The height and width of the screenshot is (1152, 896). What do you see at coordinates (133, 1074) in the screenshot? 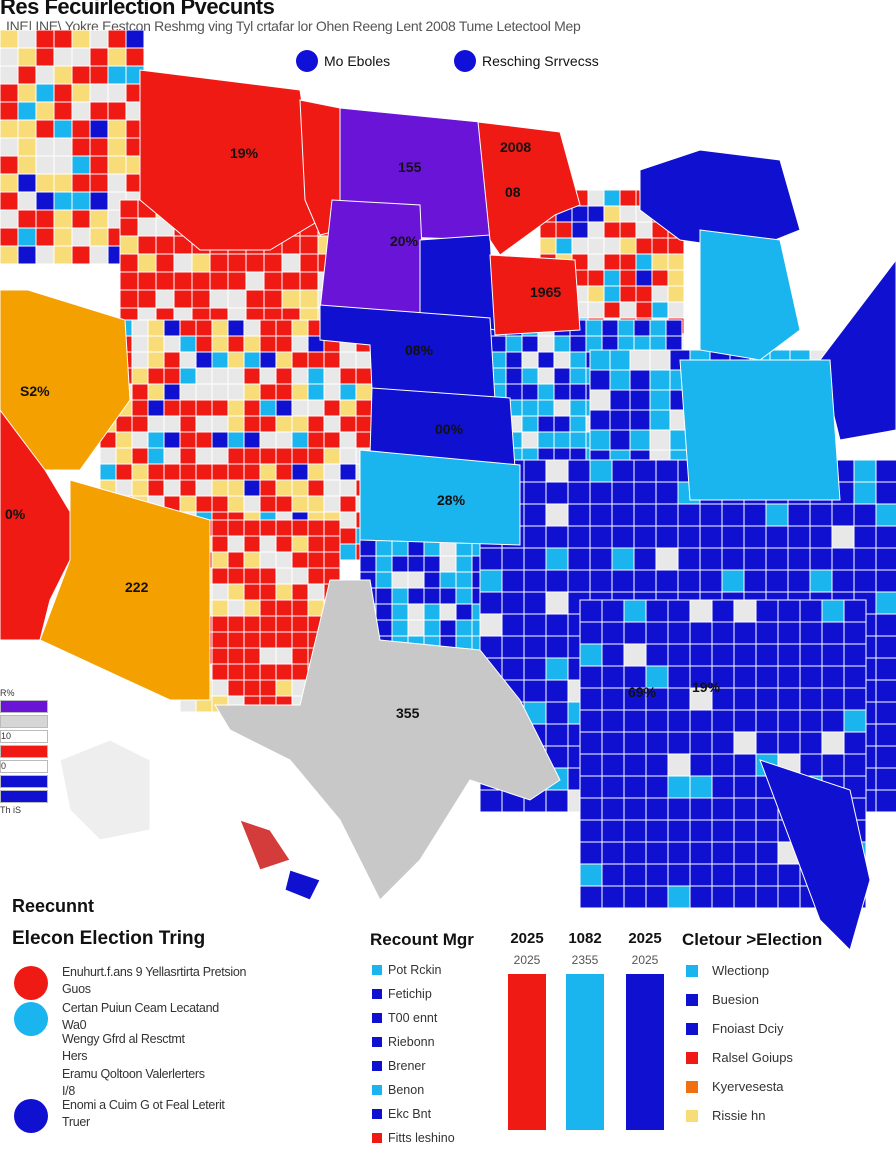
I see `circle-legend-line: Eramu Qoltoon Valerlerters` at bounding box center [133, 1074].